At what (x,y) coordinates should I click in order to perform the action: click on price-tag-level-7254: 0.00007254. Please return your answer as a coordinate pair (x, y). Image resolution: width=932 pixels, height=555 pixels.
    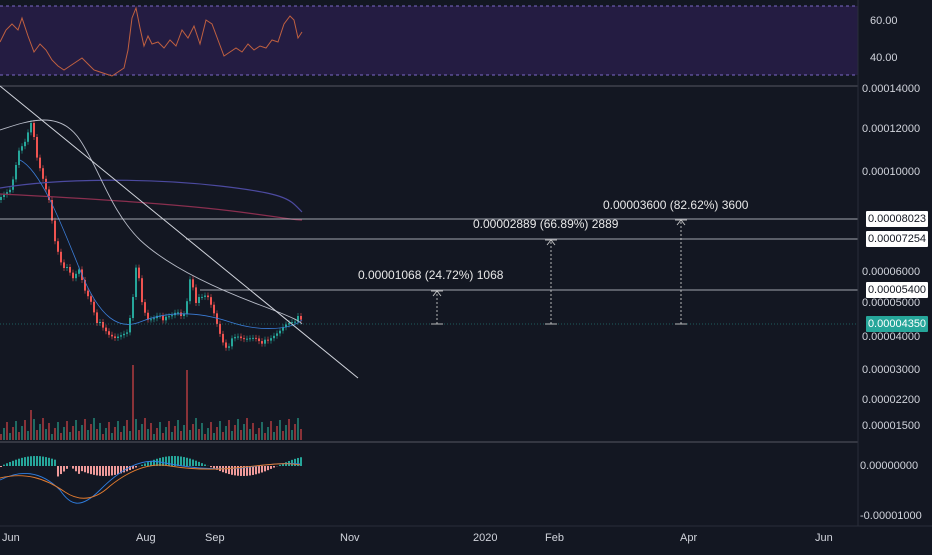
    Looking at the image, I should click on (897, 239).